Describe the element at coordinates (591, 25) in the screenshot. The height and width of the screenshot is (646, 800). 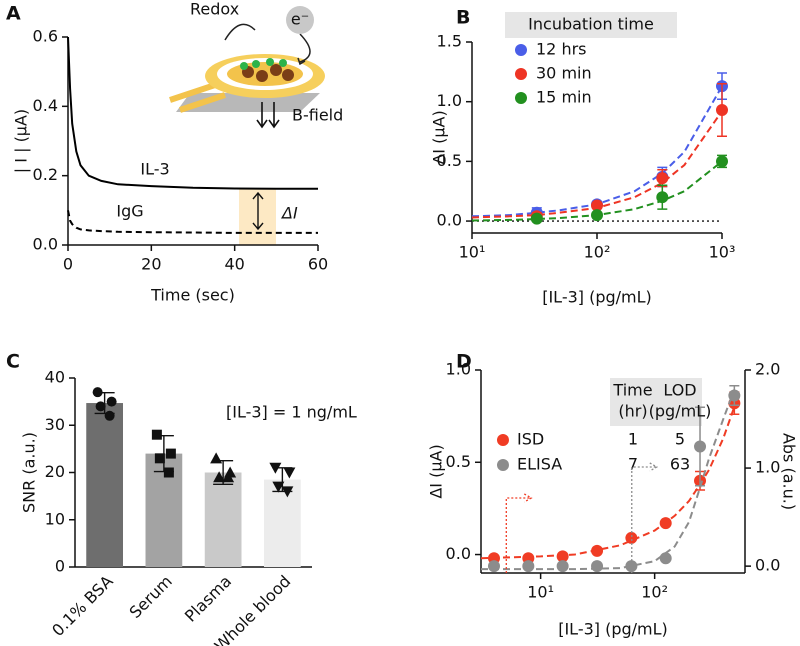
I see `legend-title-box` at that location.